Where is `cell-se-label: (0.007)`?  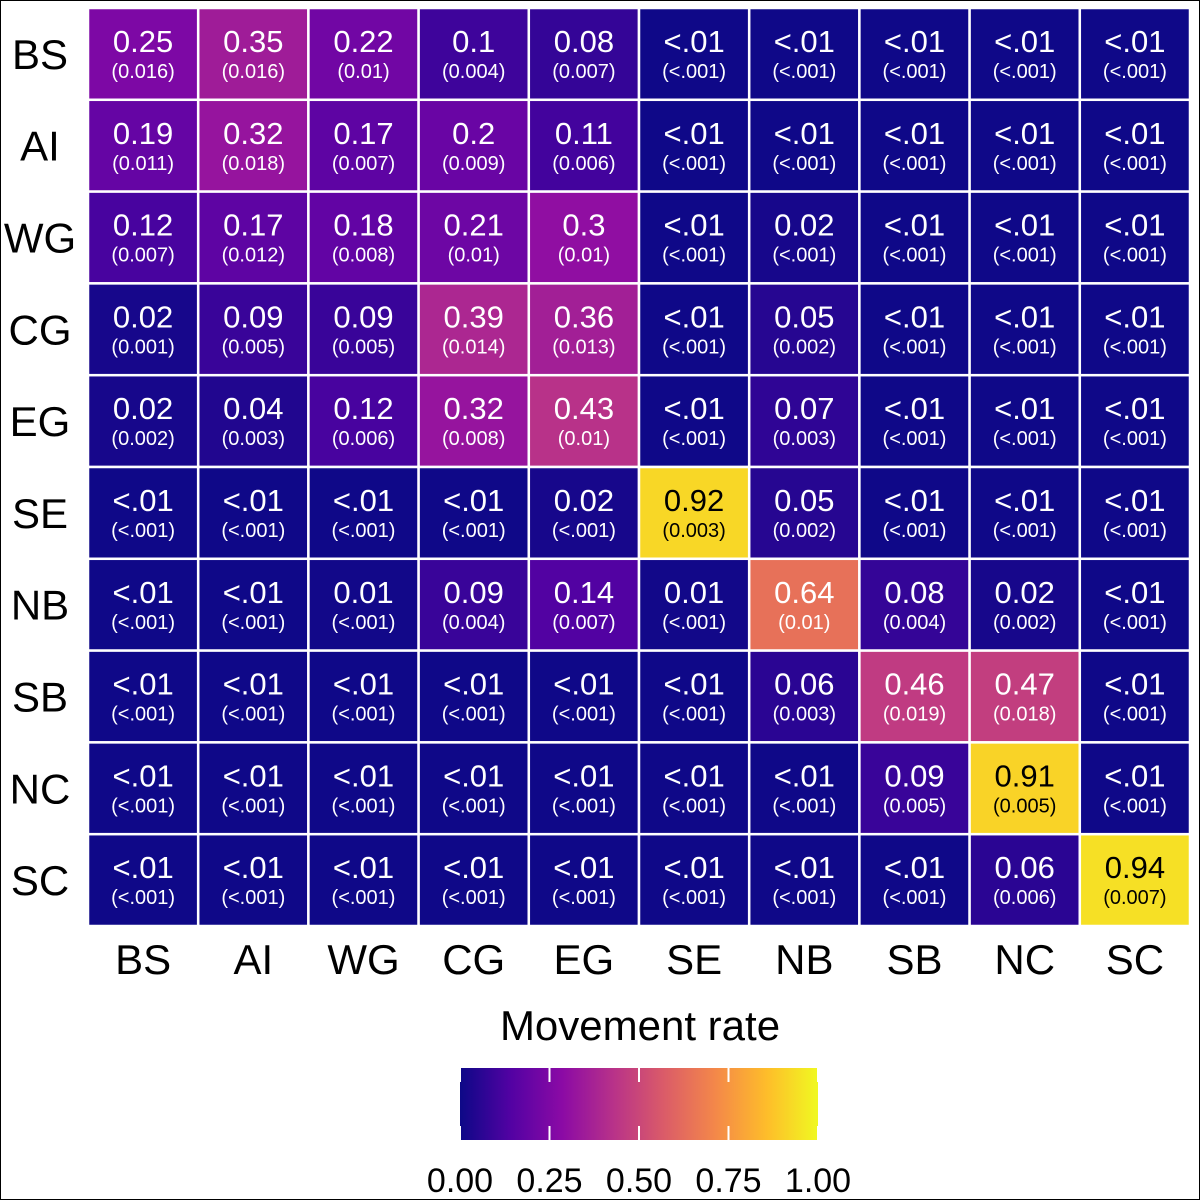
cell-se-label: (0.007) is located at coordinates (363, 164).